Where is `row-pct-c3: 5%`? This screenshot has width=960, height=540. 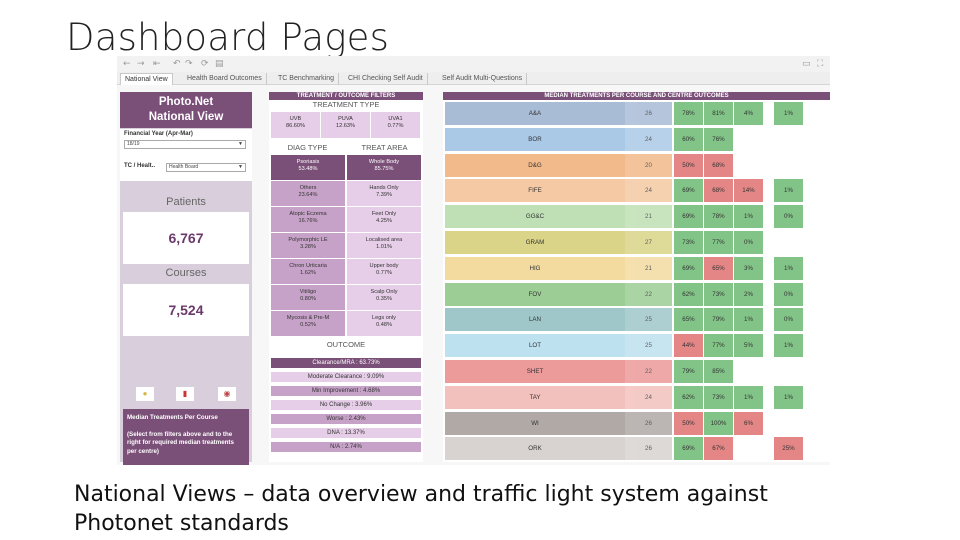 row-pct-c3: 5% is located at coordinates (748, 346).